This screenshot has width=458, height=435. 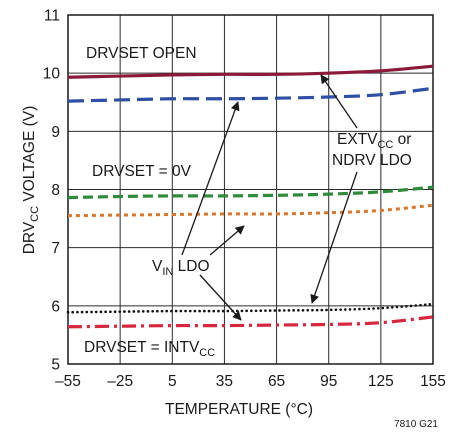 I want to click on extvcc-sub: CC, so click(x=385, y=145).